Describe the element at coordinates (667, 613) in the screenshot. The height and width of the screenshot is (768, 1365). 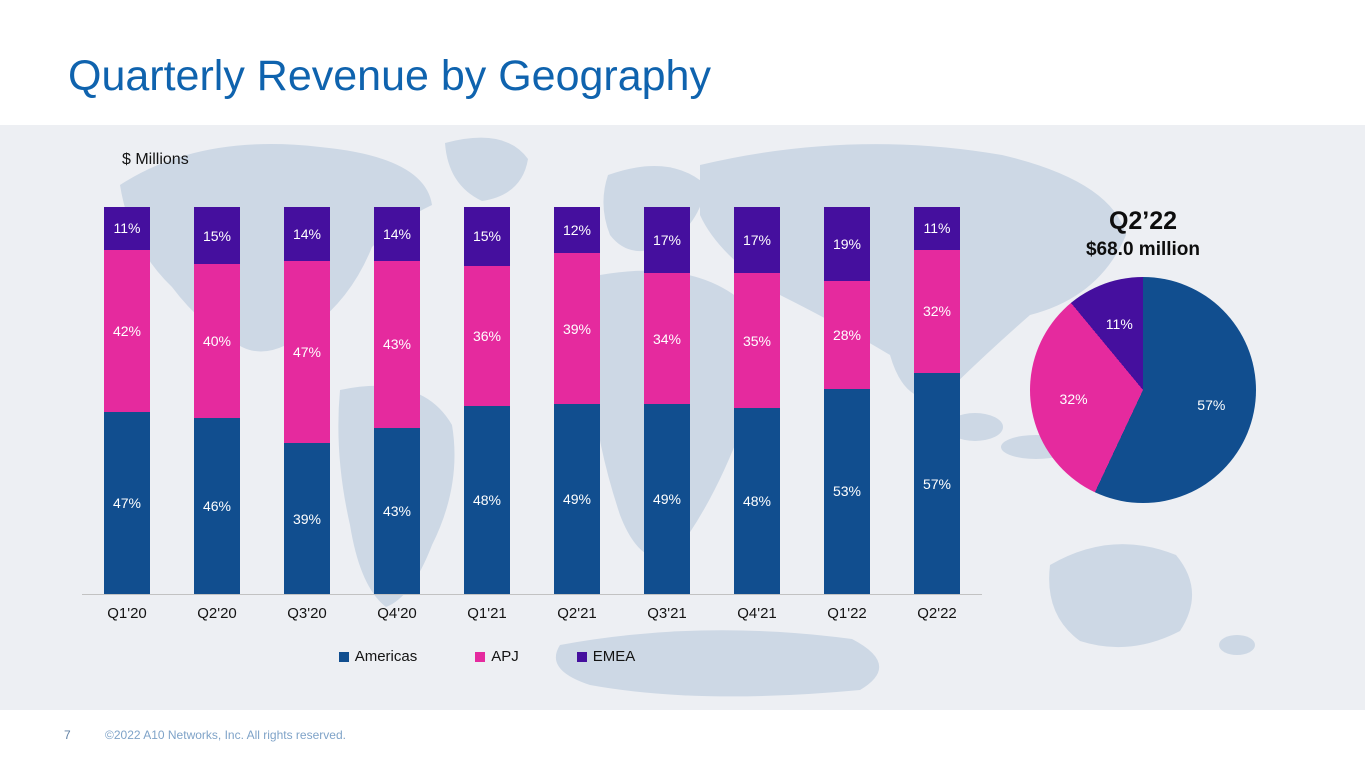
I see `category-label: Q3'21` at that location.